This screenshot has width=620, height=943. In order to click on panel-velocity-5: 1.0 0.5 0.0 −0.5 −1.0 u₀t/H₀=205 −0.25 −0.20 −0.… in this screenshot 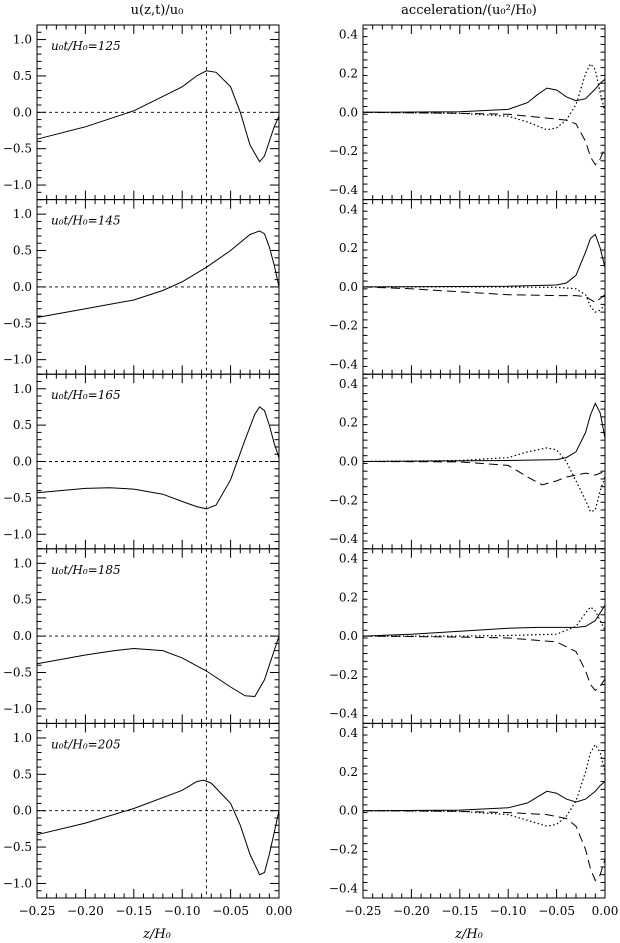, I will do `click(148, 820)`.